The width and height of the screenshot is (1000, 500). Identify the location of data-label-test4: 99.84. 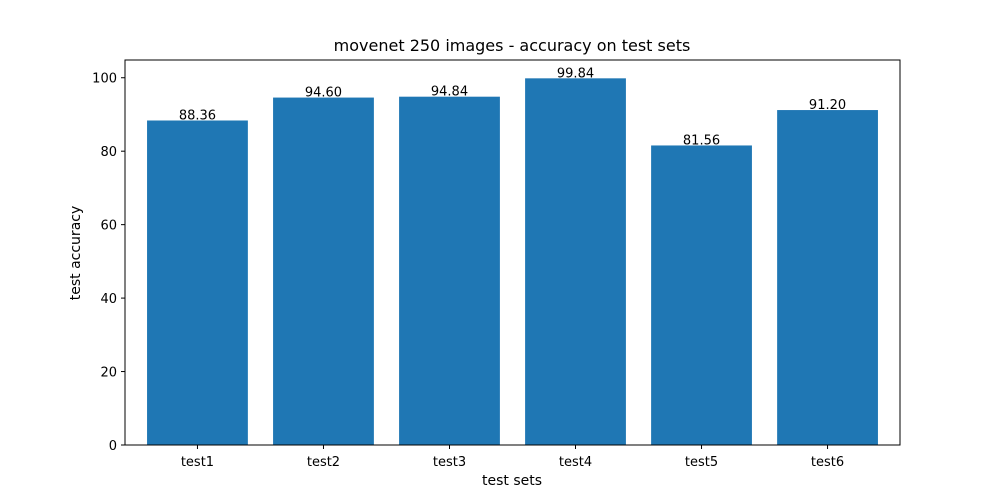
(575, 73).